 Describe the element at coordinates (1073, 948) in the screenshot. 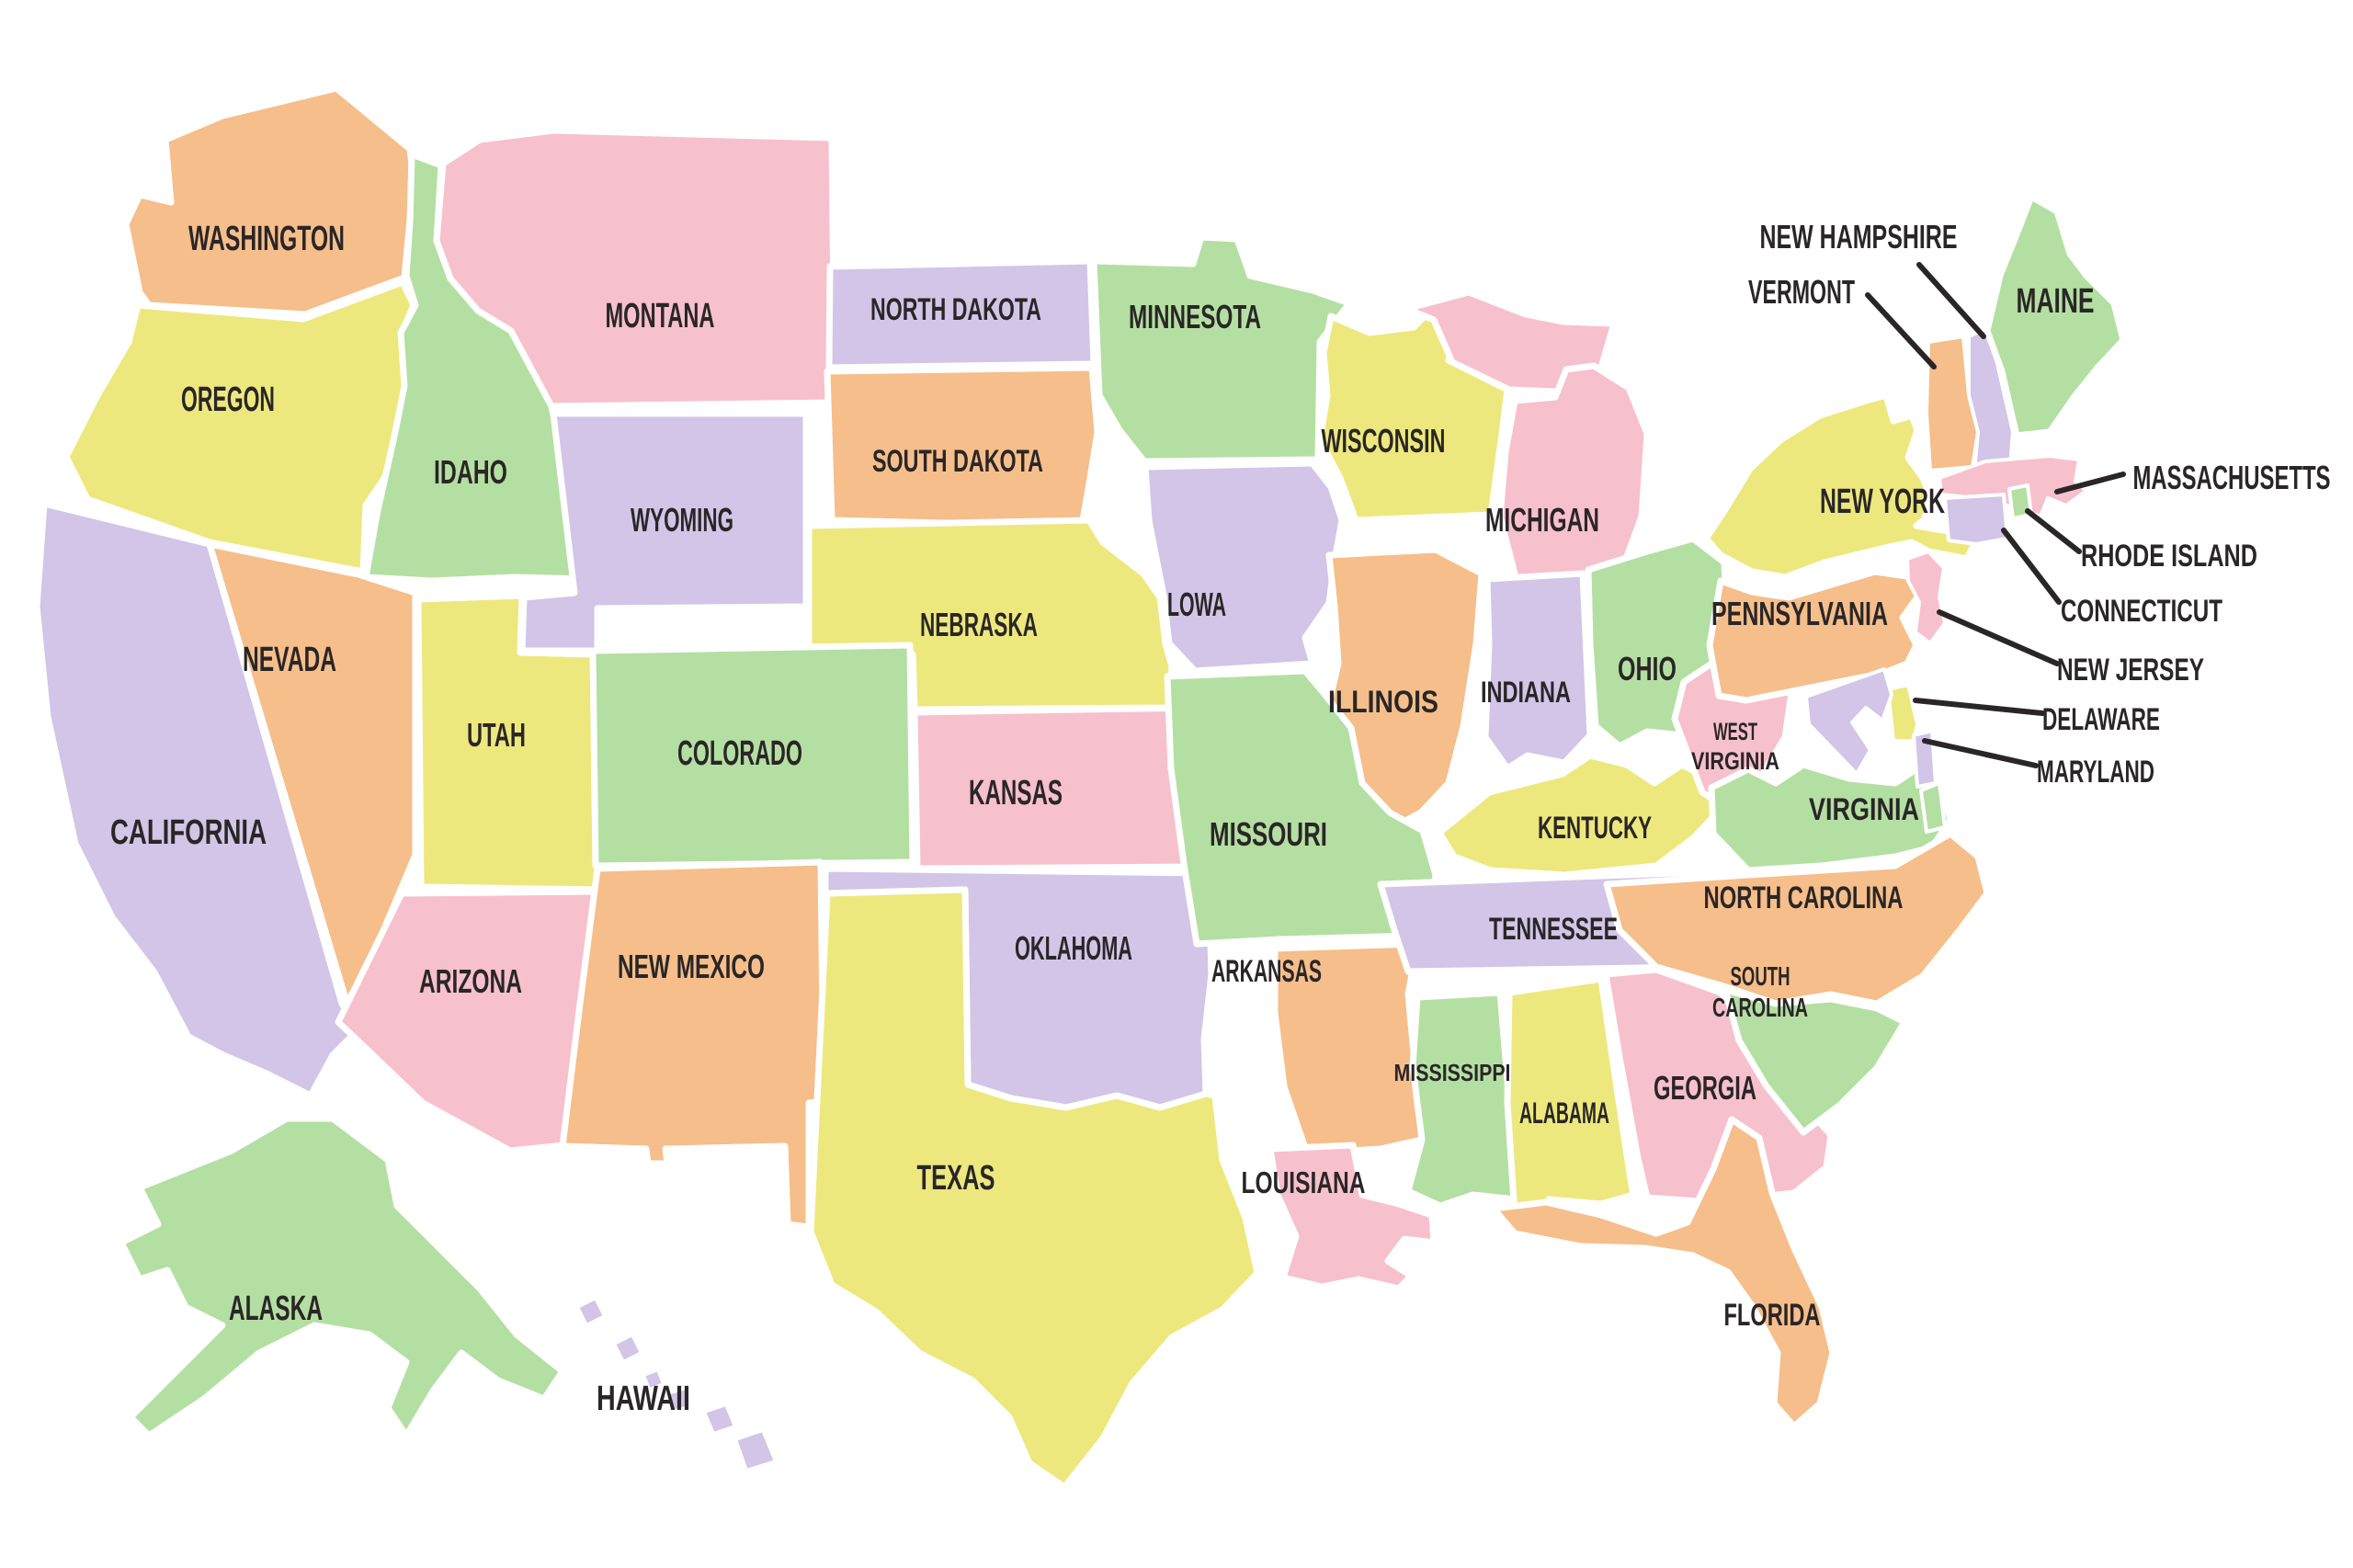

I see `state-label-oklahoma: OKLAHOMA` at that location.